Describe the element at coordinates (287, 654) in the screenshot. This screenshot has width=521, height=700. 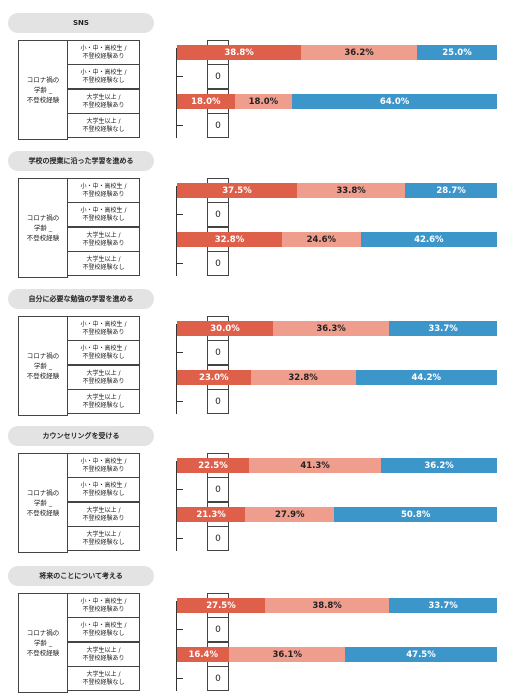
I see `bar-segment: 36.1%` at that location.